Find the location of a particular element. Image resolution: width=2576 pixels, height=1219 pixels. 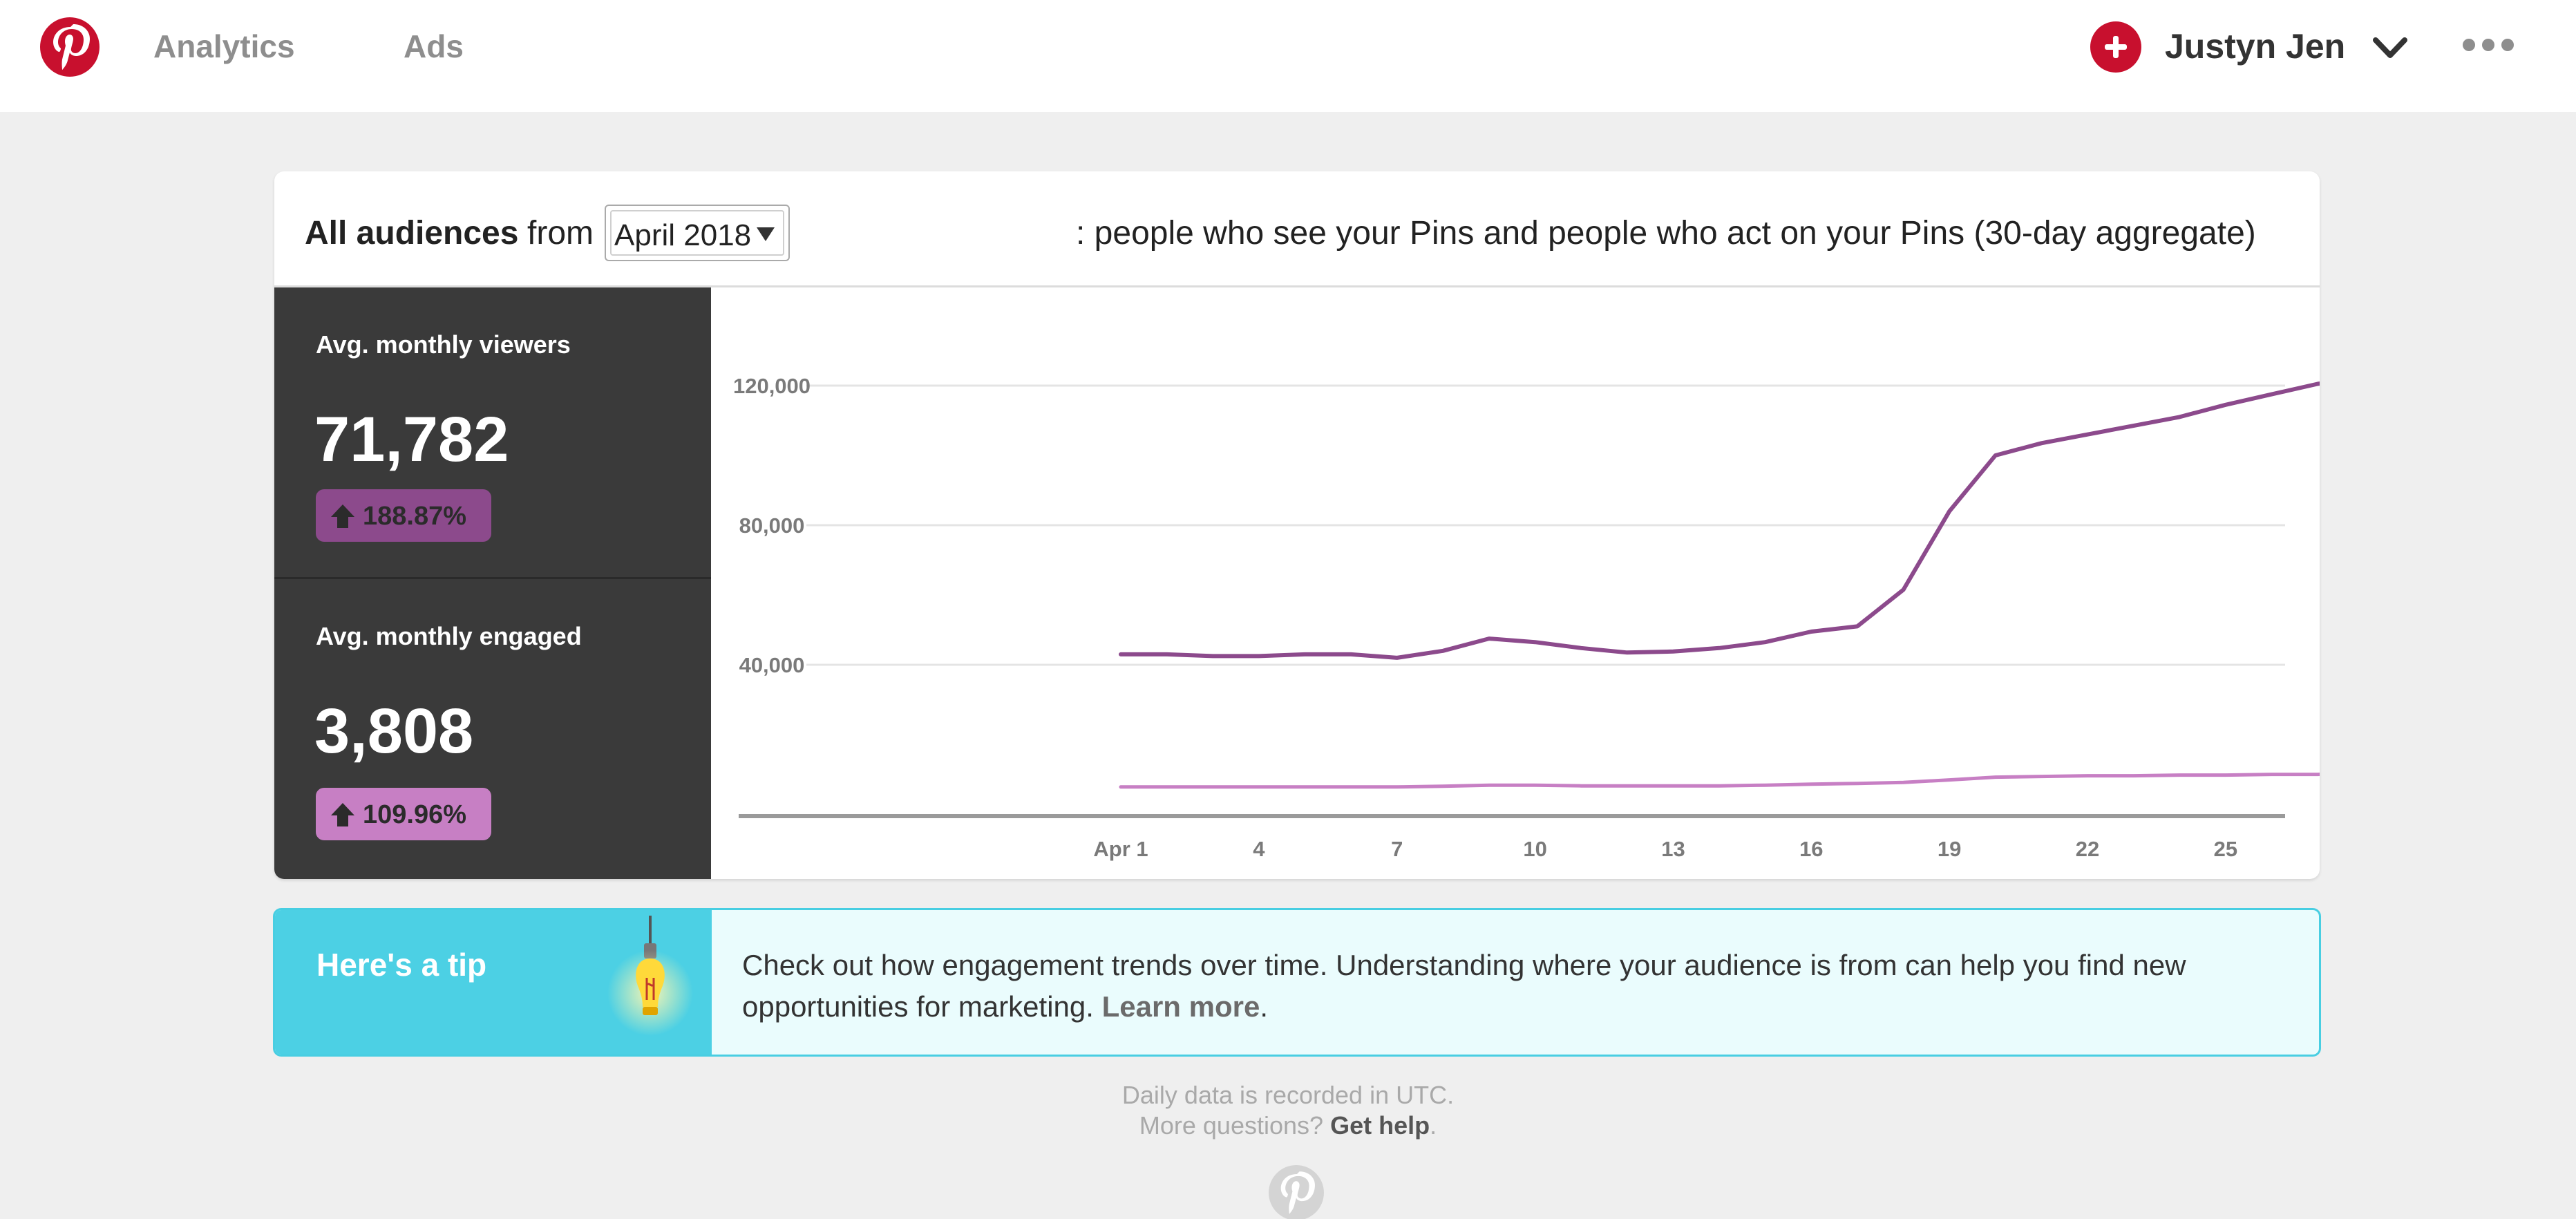

x-tick-label: 19 is located at coordinates (1949, 849).